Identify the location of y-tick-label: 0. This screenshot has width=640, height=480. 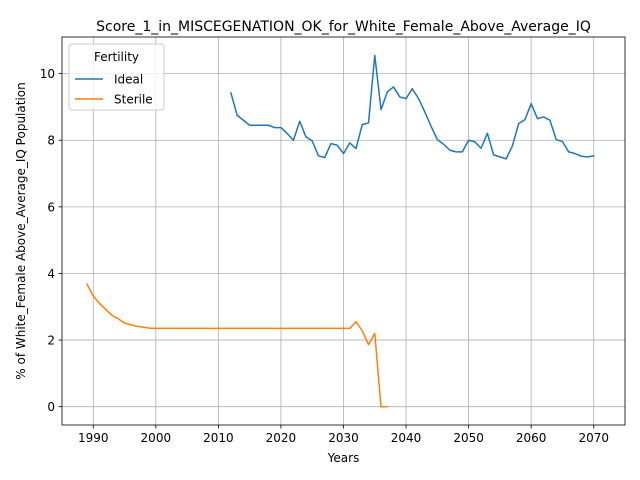
(51, 407).